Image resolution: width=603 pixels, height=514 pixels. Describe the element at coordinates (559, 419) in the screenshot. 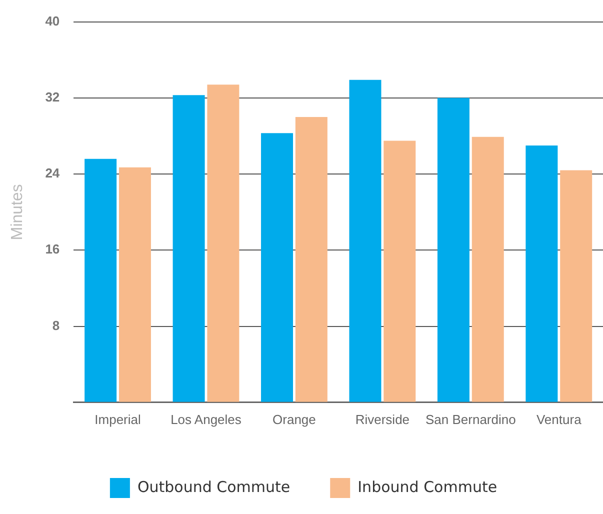

I see `x-tick-label: Ventura` at that location.